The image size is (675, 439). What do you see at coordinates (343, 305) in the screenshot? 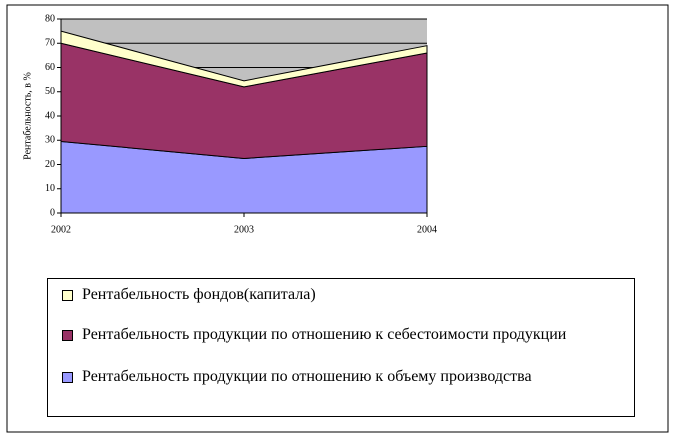
I see `legend-item: Рентабельность фондов(капитала)` at bounding box center [343, 305].